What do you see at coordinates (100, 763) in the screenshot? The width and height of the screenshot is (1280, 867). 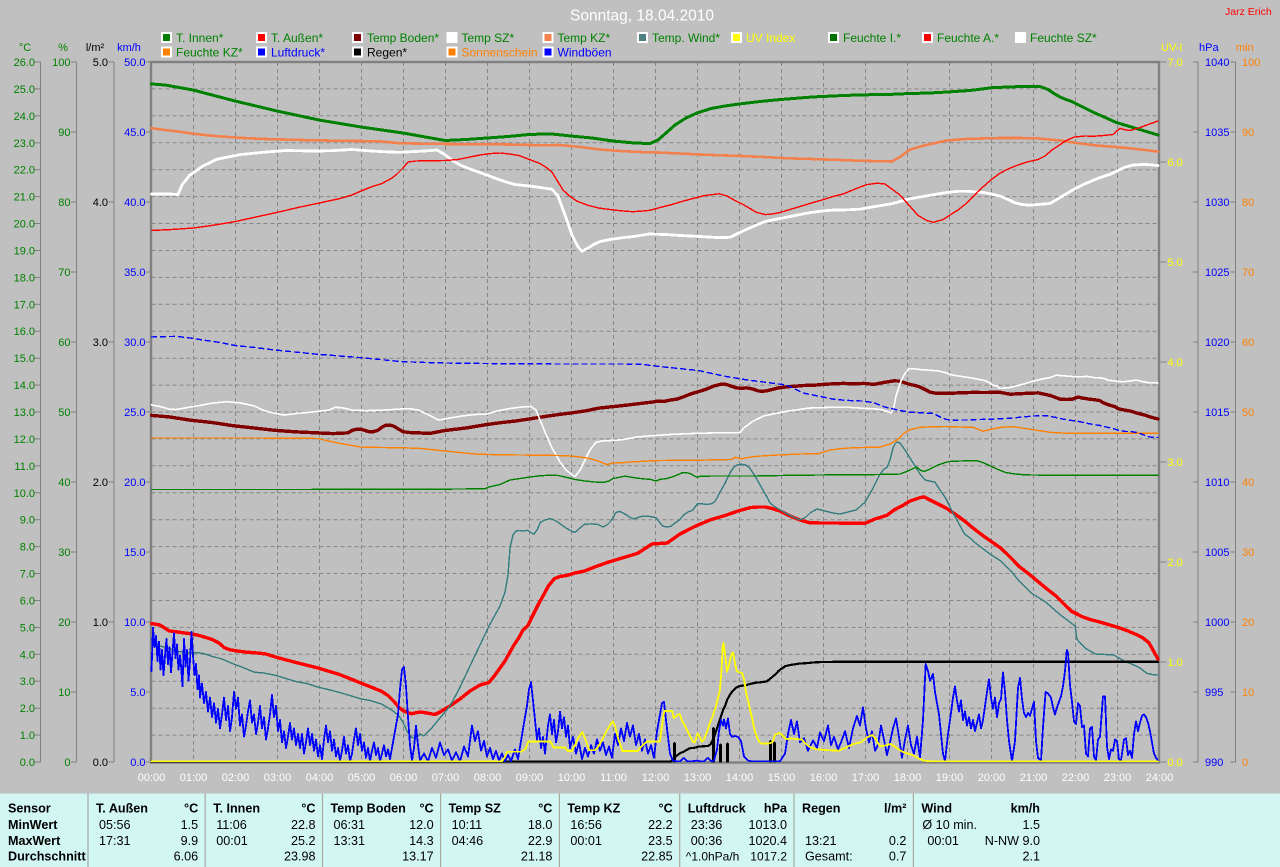 I see `svg-text: 0.0` at bounding box center [100, 763].